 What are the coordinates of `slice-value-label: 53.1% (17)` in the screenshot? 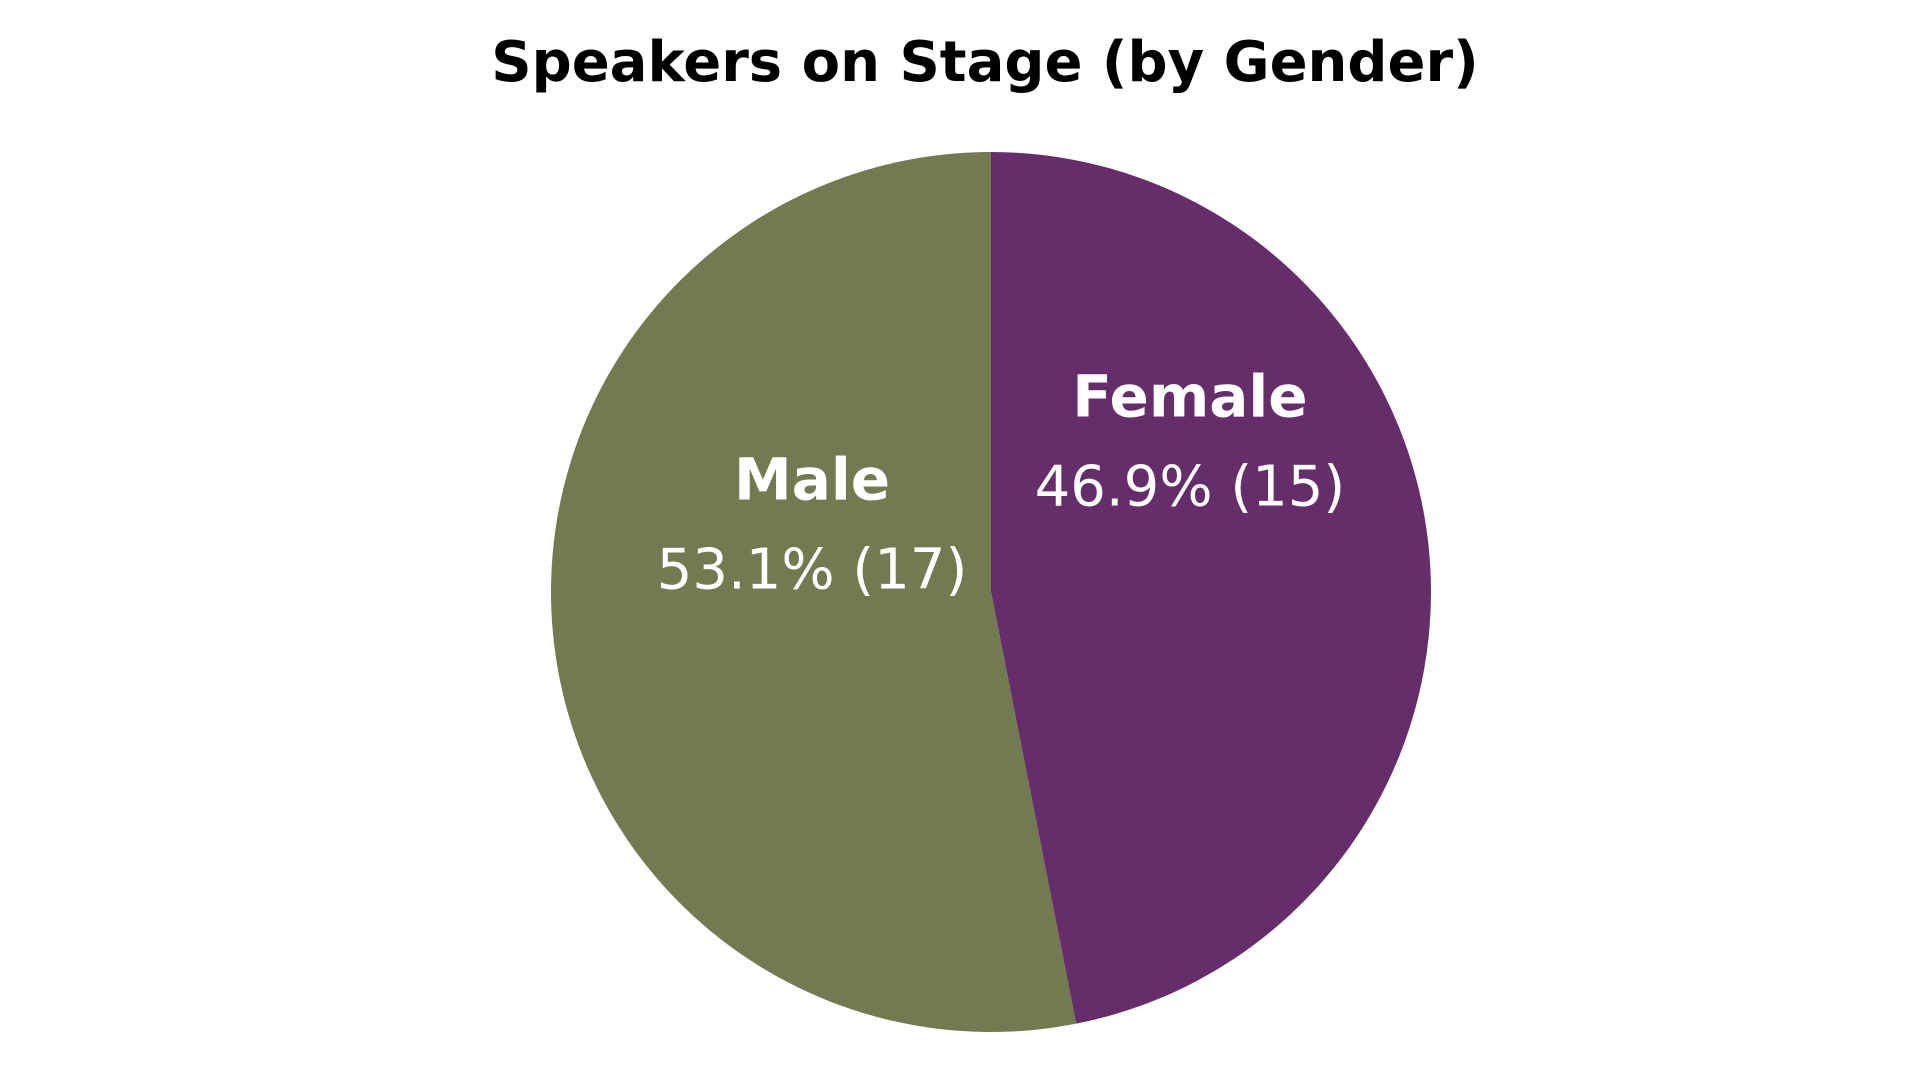 It's located at (812, 570).